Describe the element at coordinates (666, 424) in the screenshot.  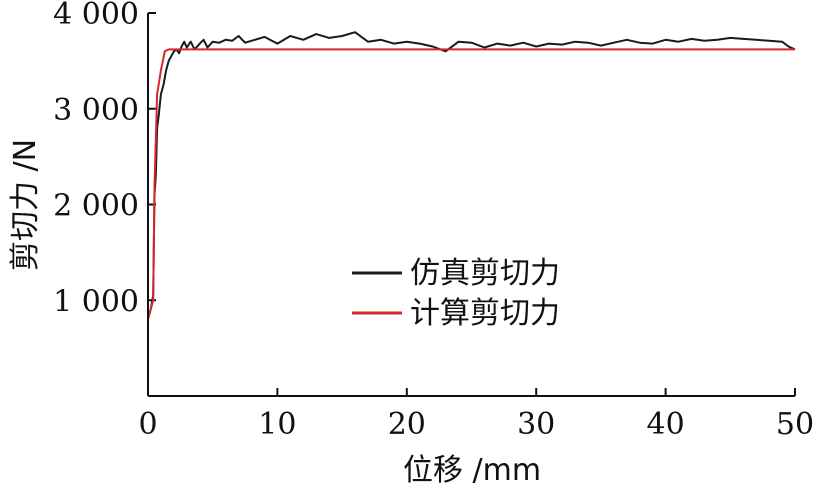
I see `x-tick-label: 40` at that location.